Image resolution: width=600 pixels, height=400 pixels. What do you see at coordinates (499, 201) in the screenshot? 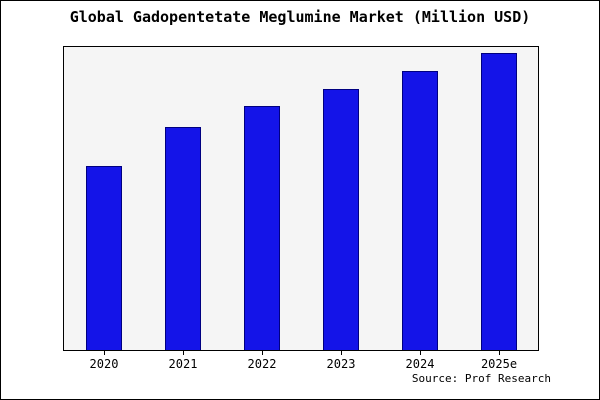
I see `bar-2025e` at bounding box center [499, 201].